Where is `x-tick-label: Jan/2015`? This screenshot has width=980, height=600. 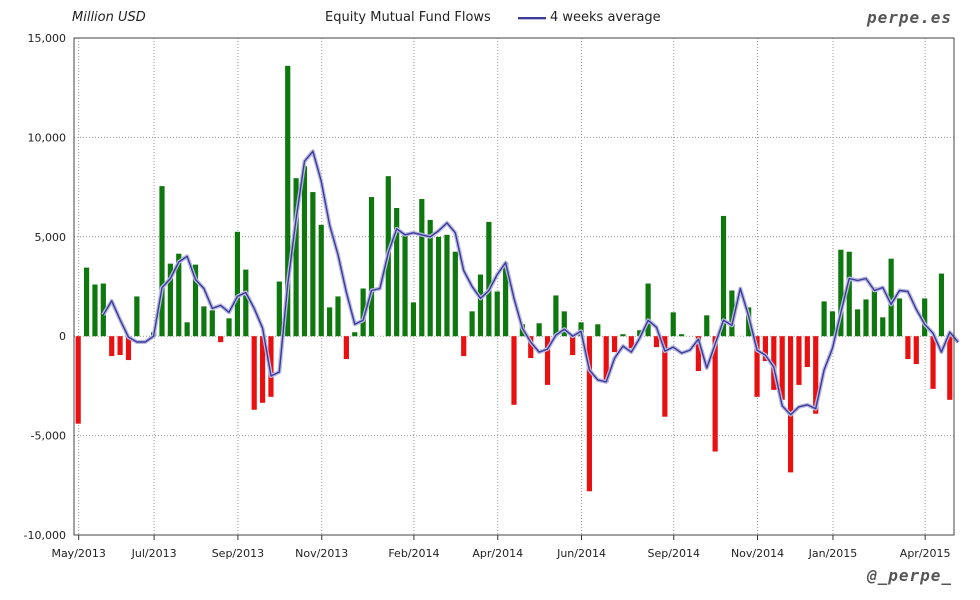
x-tick-label: Jan/2015 is located at coordinates (833, 553).